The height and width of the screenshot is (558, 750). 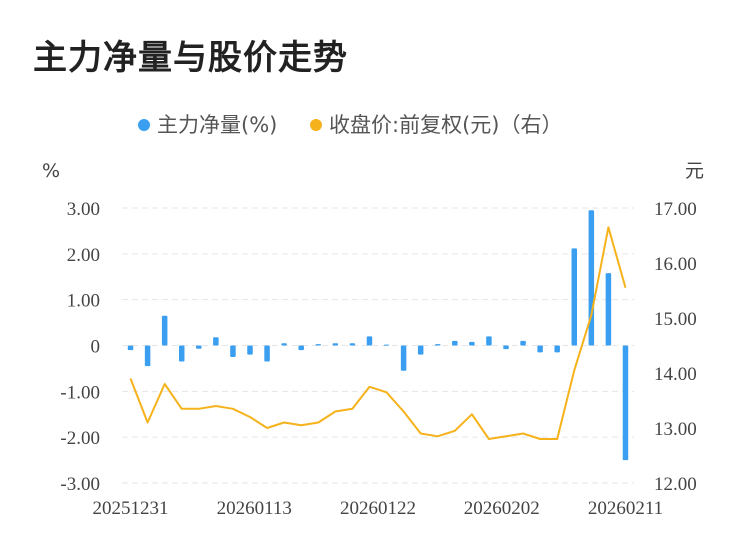 What do you see at coordinates (675, 209) in the screenshot?
I see `right-axis-tick-label: 17.00` at bounding box center [675, 209].